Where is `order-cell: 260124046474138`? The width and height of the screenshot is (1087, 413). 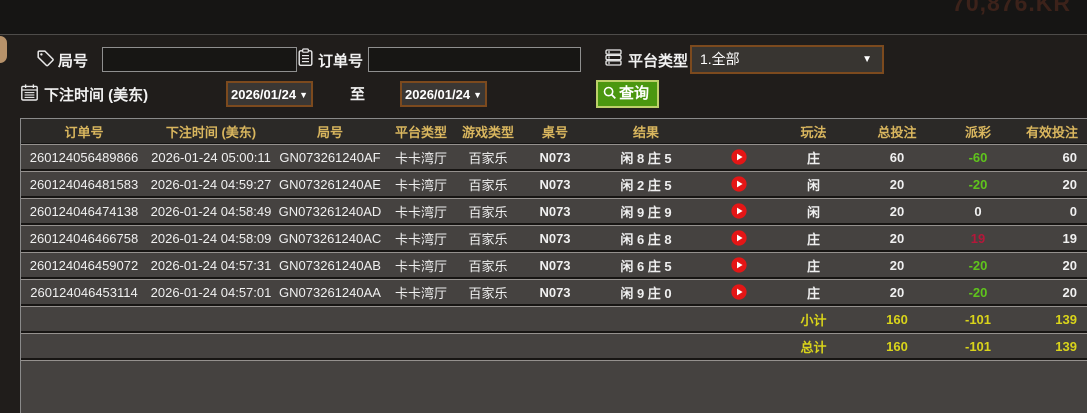
order-cell: 260124046474138 is located at coordinates (84, 211).